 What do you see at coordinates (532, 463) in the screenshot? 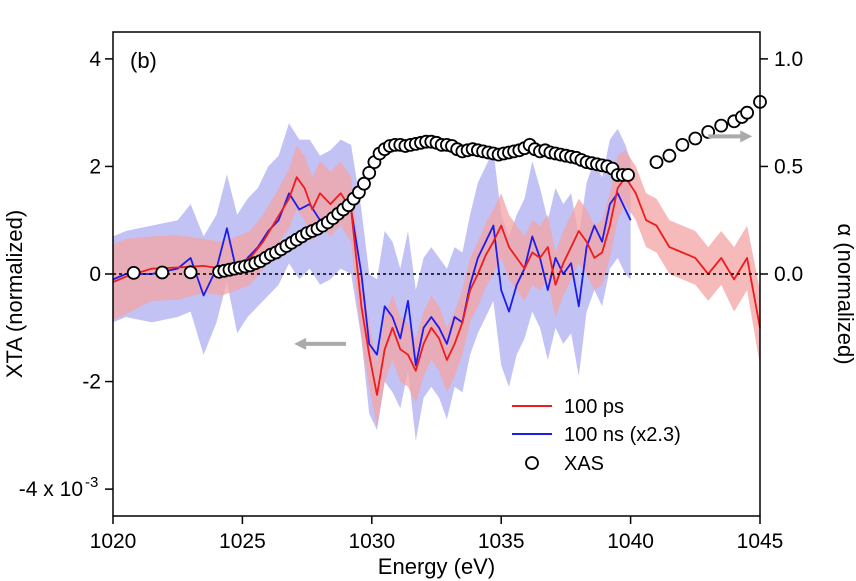
I see `legend-swatch-xas` at bounding box center [532, 463].